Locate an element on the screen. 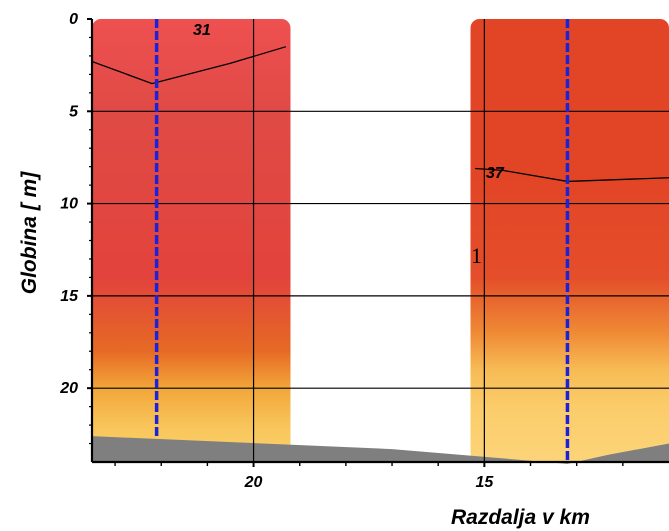 The height and width of the screenshot is (531, 669). y-tick-label: 0 is located at coordinates (73, 19).